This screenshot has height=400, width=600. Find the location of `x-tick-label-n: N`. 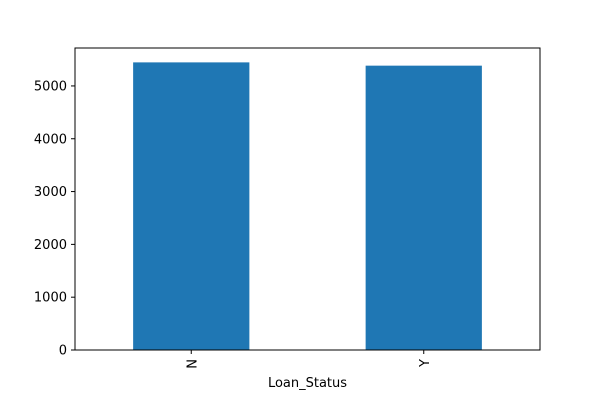

x-tick-label-n: N is located at coordinates (192, 364).